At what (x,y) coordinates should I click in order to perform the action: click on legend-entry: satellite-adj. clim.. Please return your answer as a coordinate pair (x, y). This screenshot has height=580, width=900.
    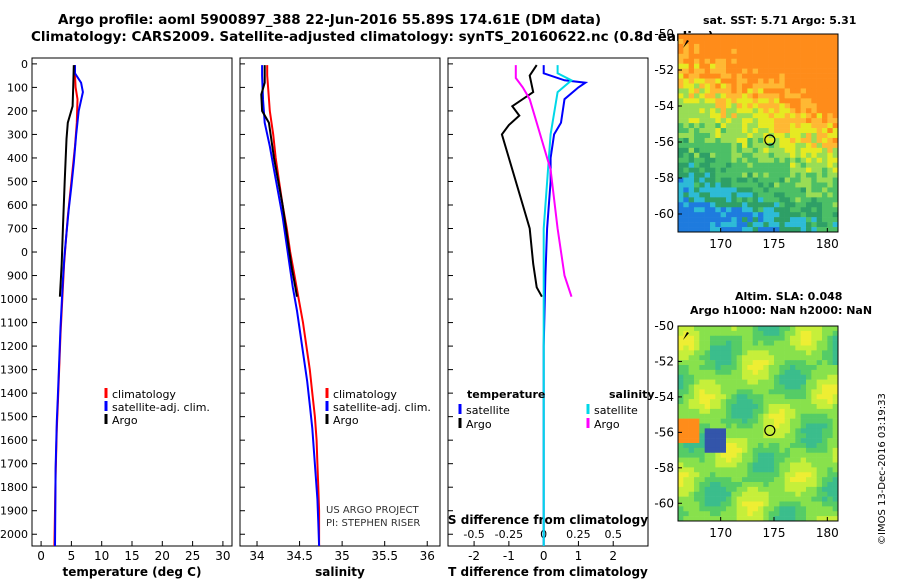
    Looking at the image, I should click on (161, 407).